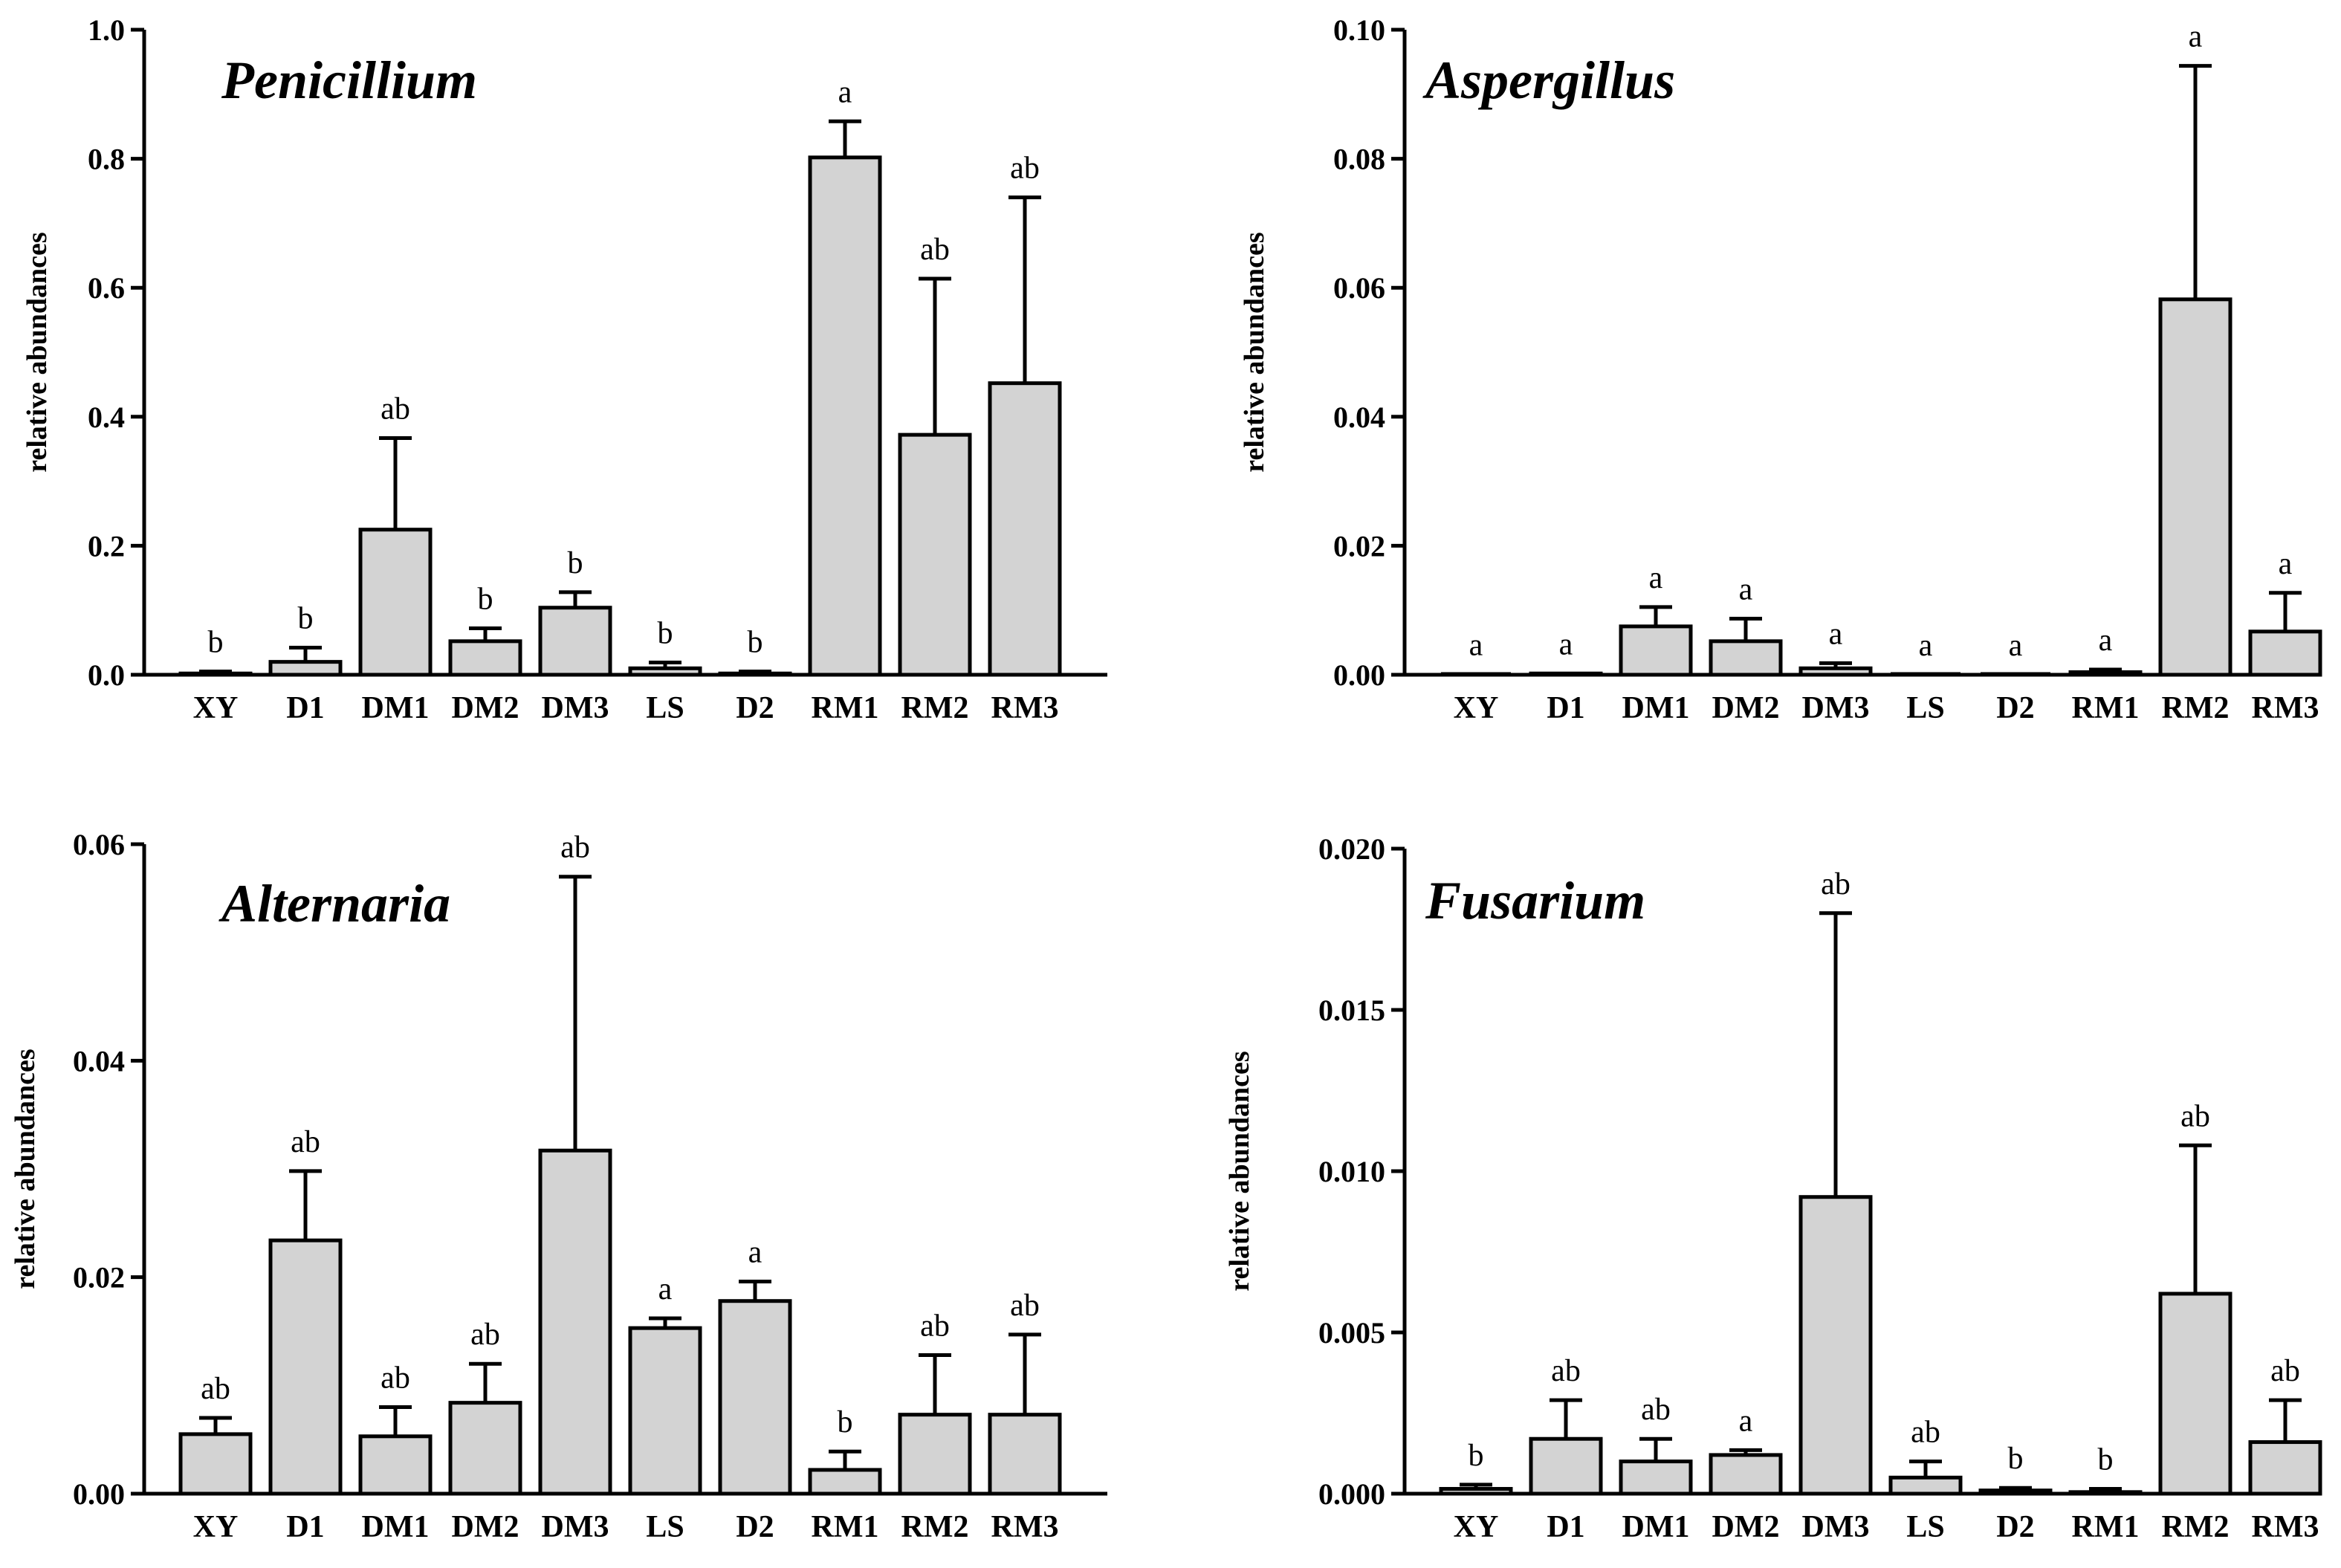 This screenshot has height=1568, width=2341. Describe the element at coordinates (106, 546) in the screenshot. I see `y-tick-label: 0.2` at that location.